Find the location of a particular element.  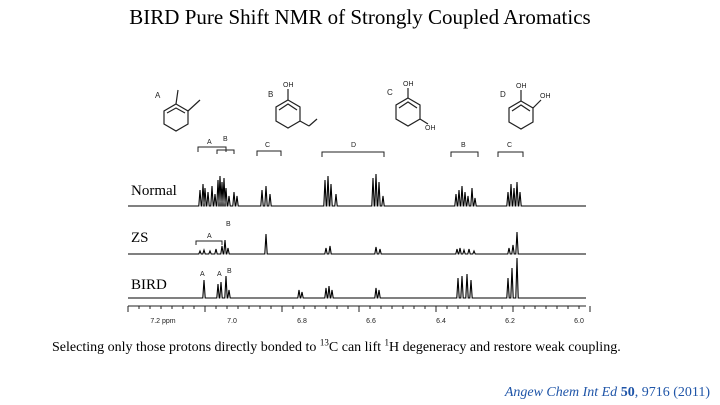

trace-label-zs: ZS is located at coordinates (140, 238).